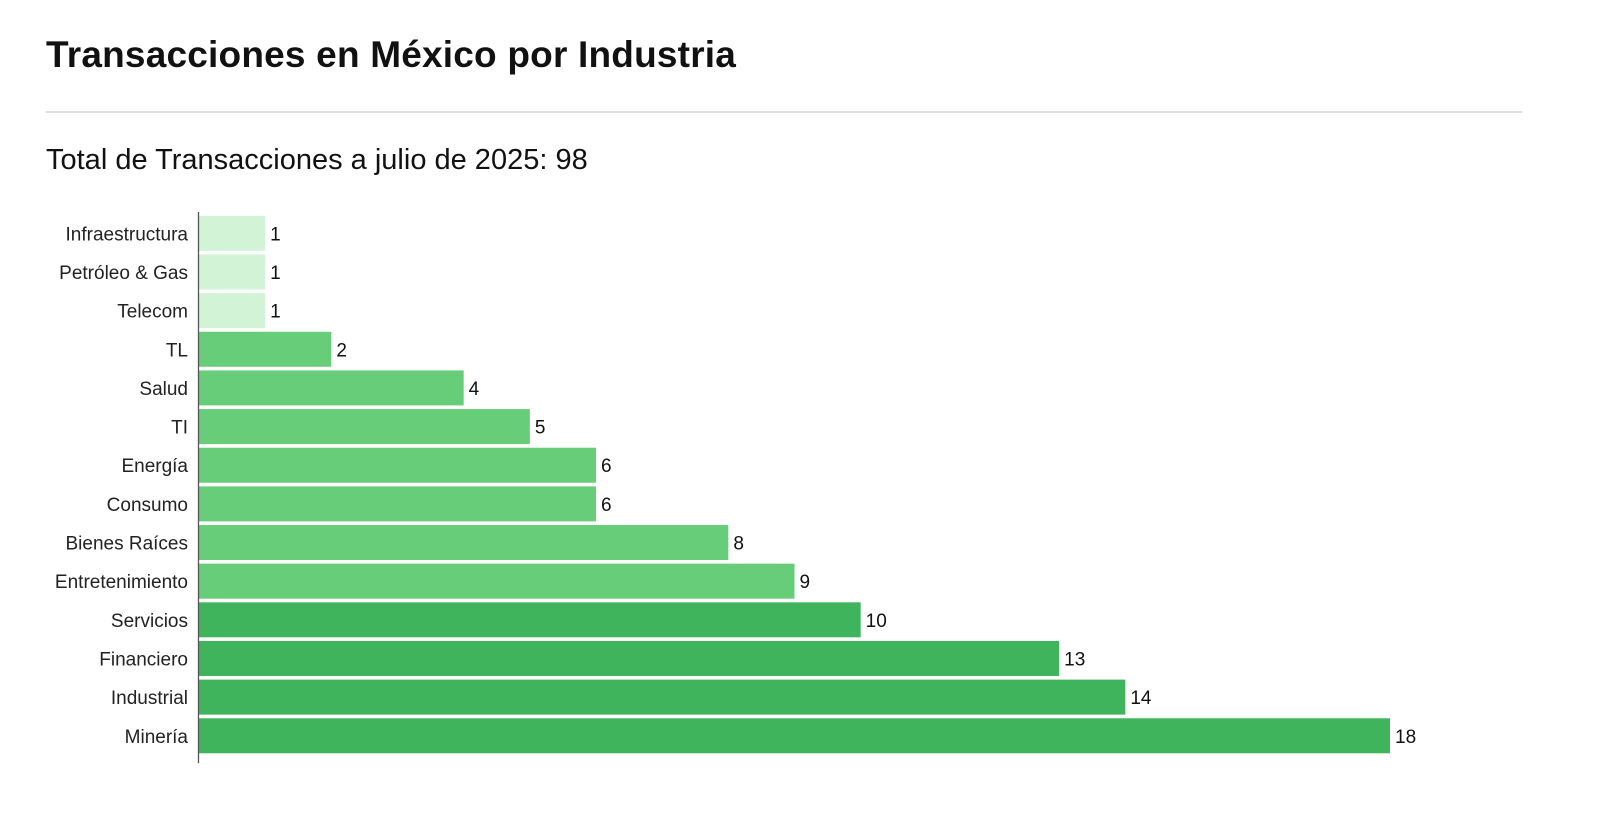 The width and height of the screenshot is (1600, 823). I want to click on value-label-energia: 6, so click(606, 466).